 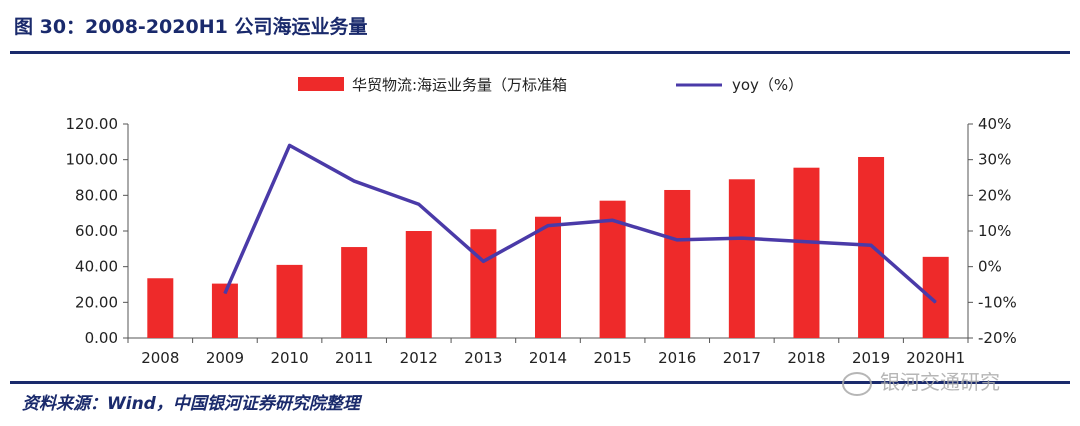 What do you see at coordinates (997, 338) in the screenshot?
I see `right-tick-label: -20%` at bounding box center [997, 338].